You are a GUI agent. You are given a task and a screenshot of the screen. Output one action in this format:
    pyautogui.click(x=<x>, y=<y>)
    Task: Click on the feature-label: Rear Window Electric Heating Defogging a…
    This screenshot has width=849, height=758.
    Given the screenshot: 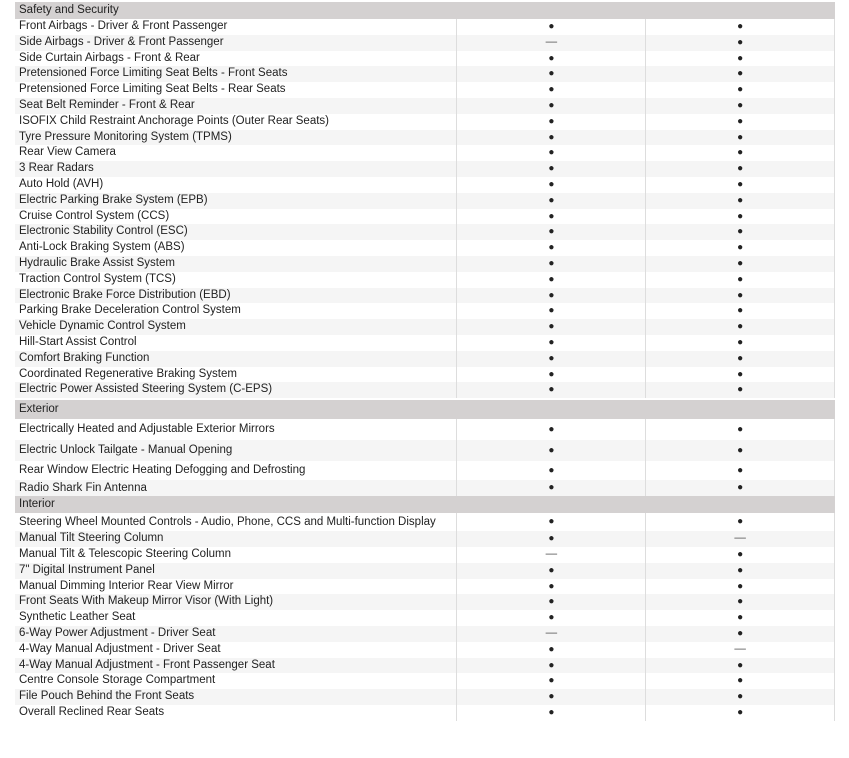 What is the action you would take?
    pyautogui.click(x=236, y=471)
    